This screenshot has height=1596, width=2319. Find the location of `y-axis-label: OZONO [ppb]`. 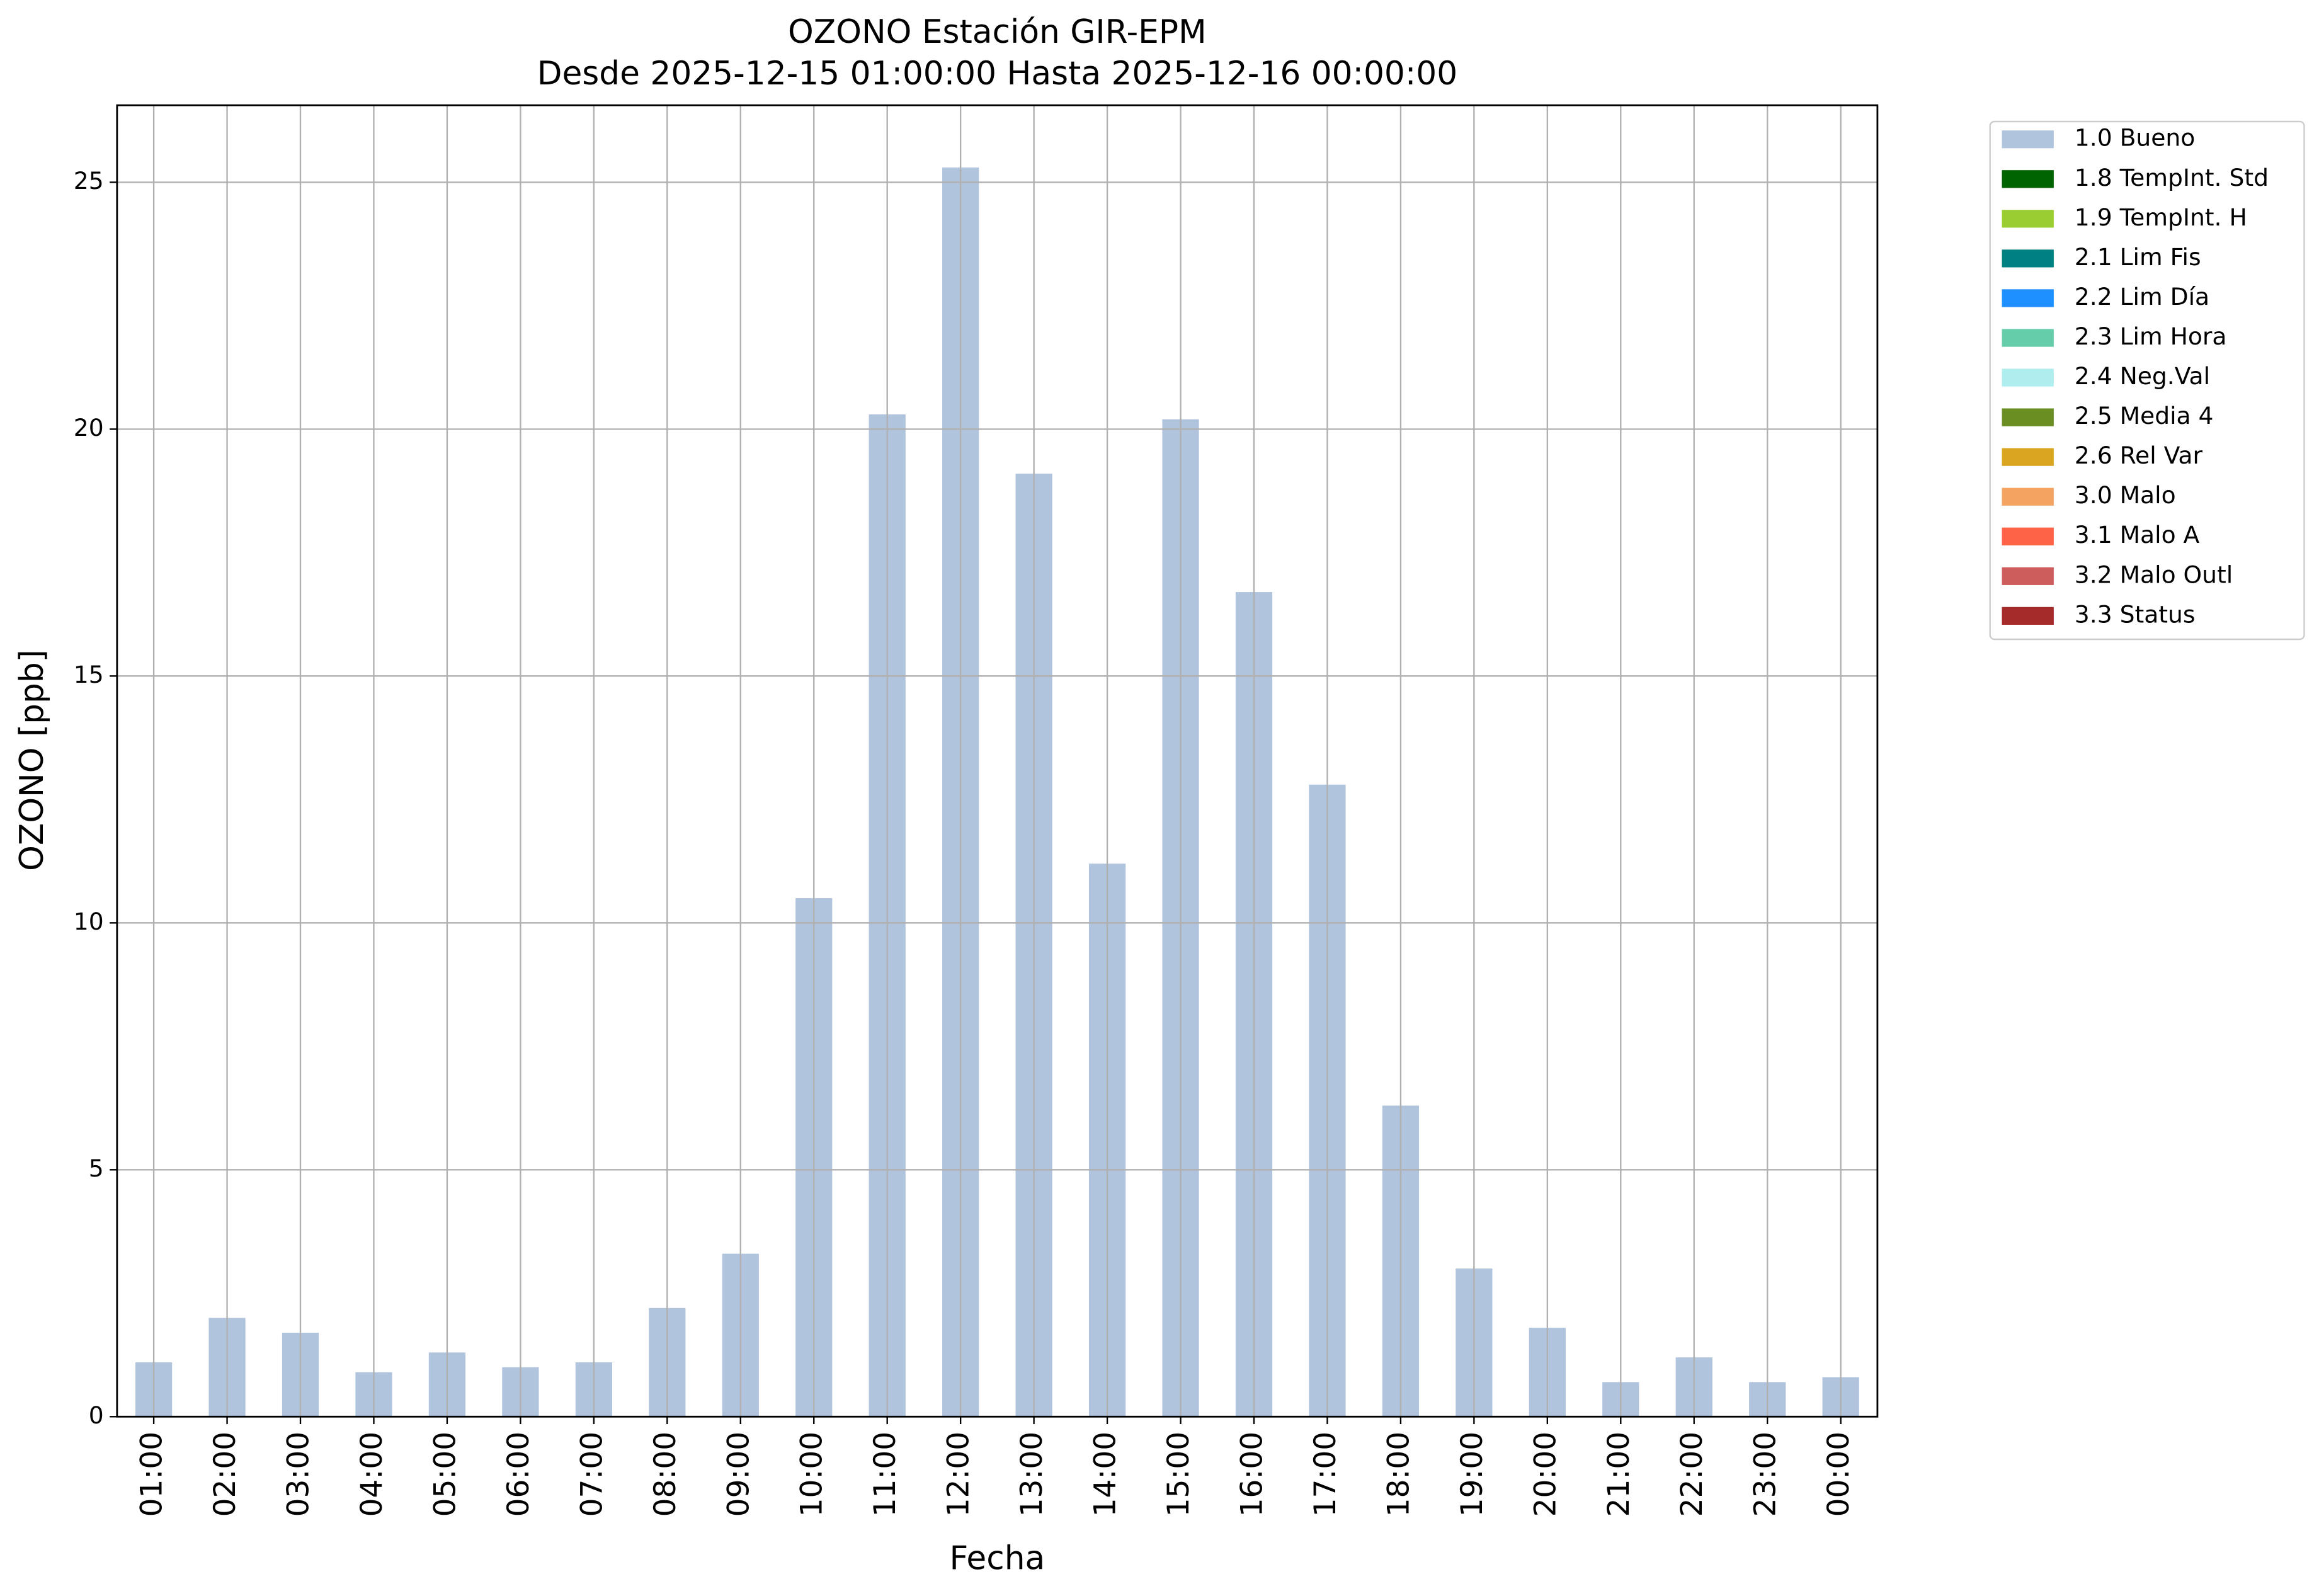

y-axis-label: OZONO [ppb] is located at coordinates (32, 760).